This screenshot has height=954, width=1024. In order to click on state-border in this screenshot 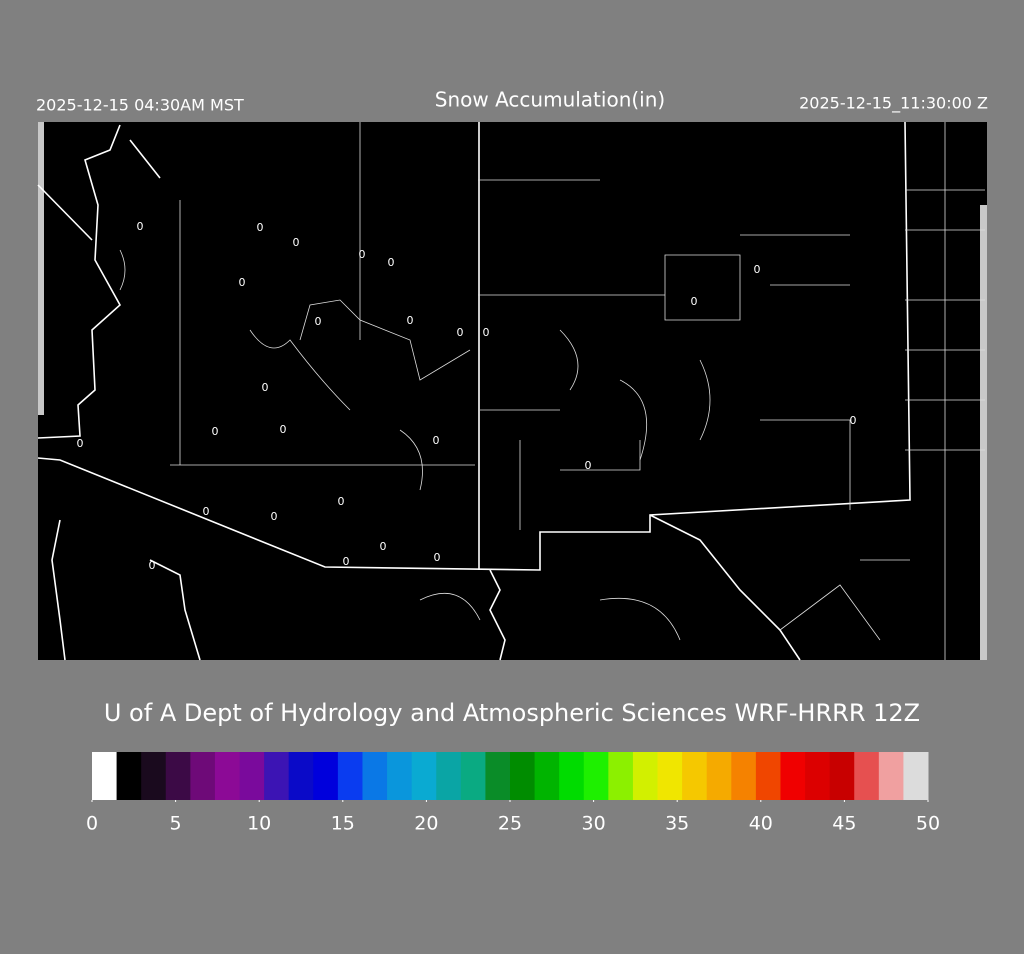, I will do `click(65, 212)`.